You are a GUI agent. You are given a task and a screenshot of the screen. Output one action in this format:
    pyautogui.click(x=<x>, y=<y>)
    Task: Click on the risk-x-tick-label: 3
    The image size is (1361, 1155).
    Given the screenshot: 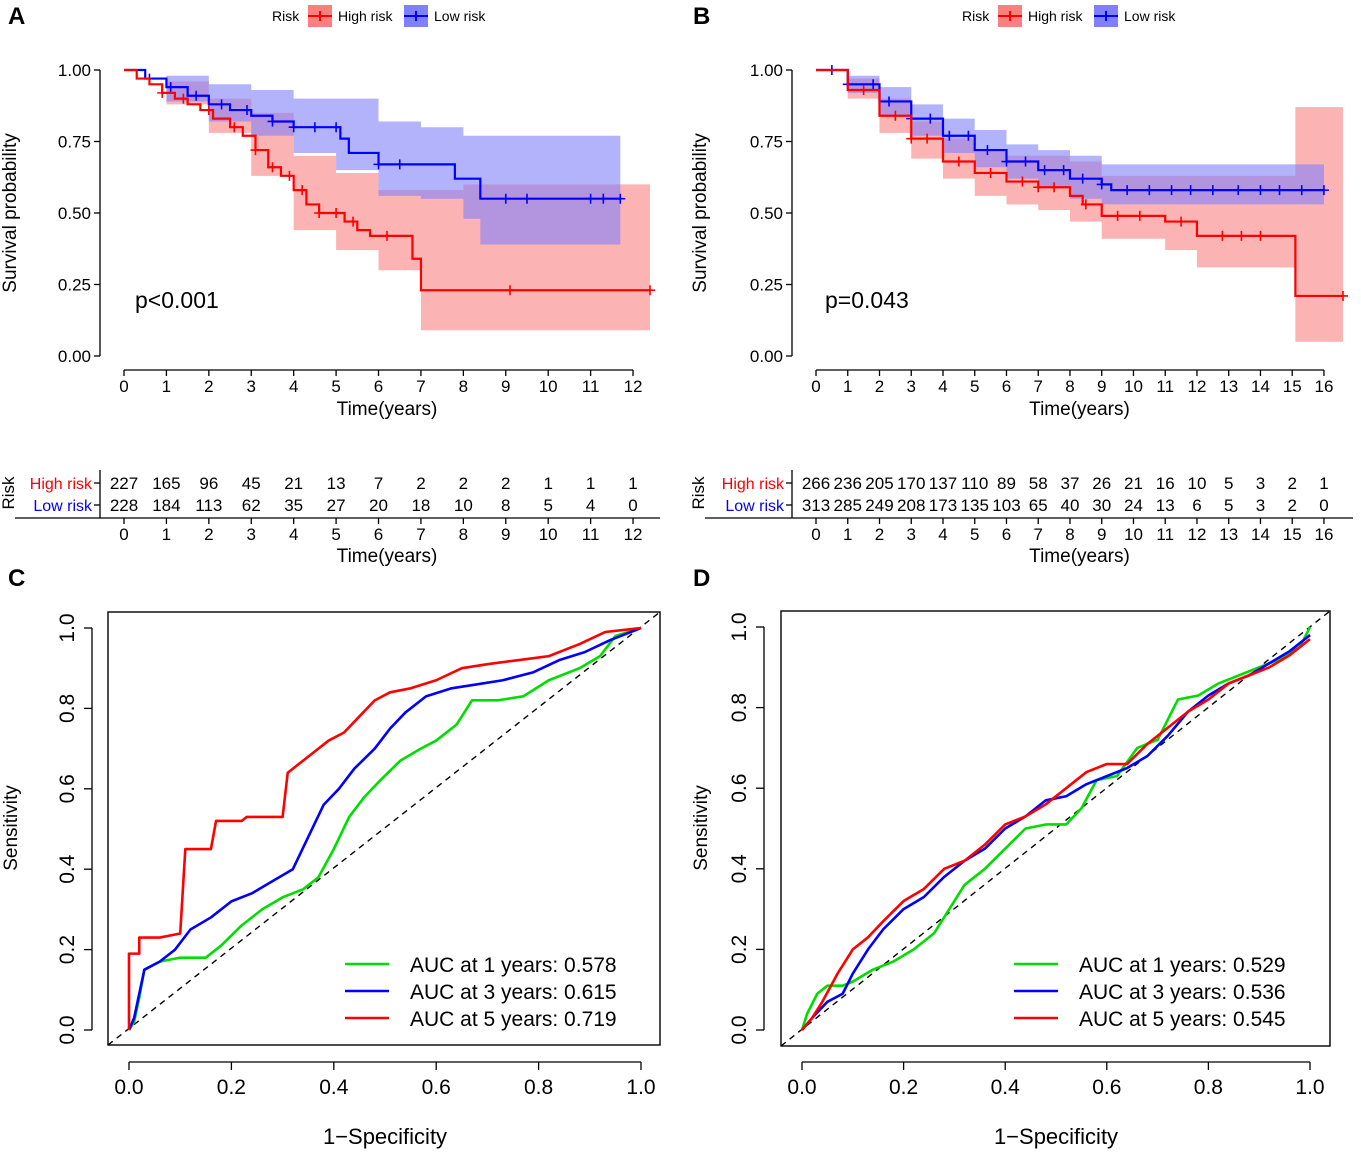 What is the action you would take?
    pyautogui.click(x=911, y=534)
    